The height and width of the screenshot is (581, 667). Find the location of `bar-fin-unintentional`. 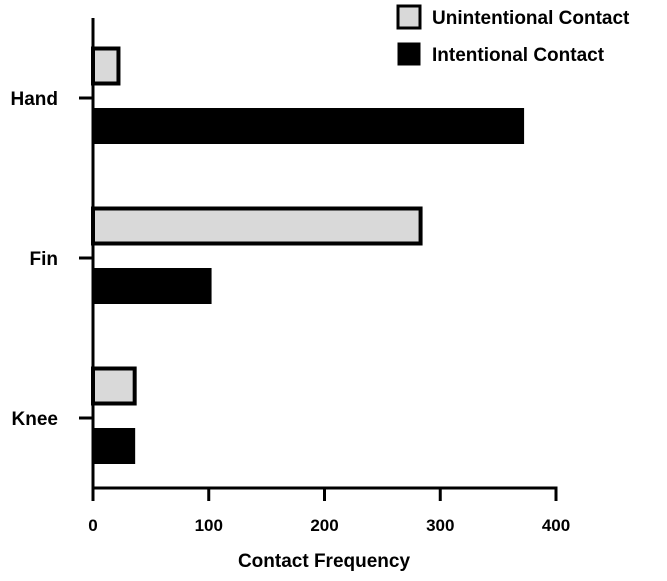

bar-fin-unintentional is located at coordinates (257, 226).